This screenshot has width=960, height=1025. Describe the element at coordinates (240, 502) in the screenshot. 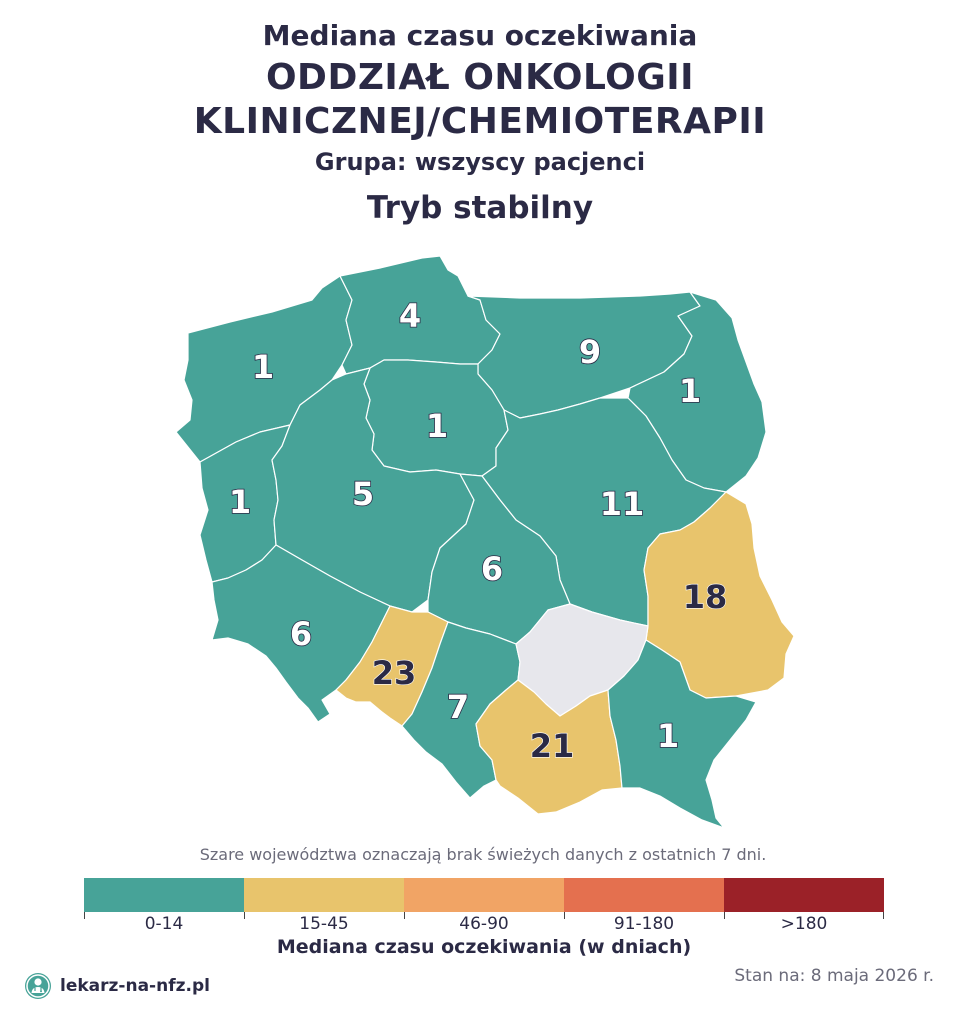

I see `value-lubuskie: 1` at that location.